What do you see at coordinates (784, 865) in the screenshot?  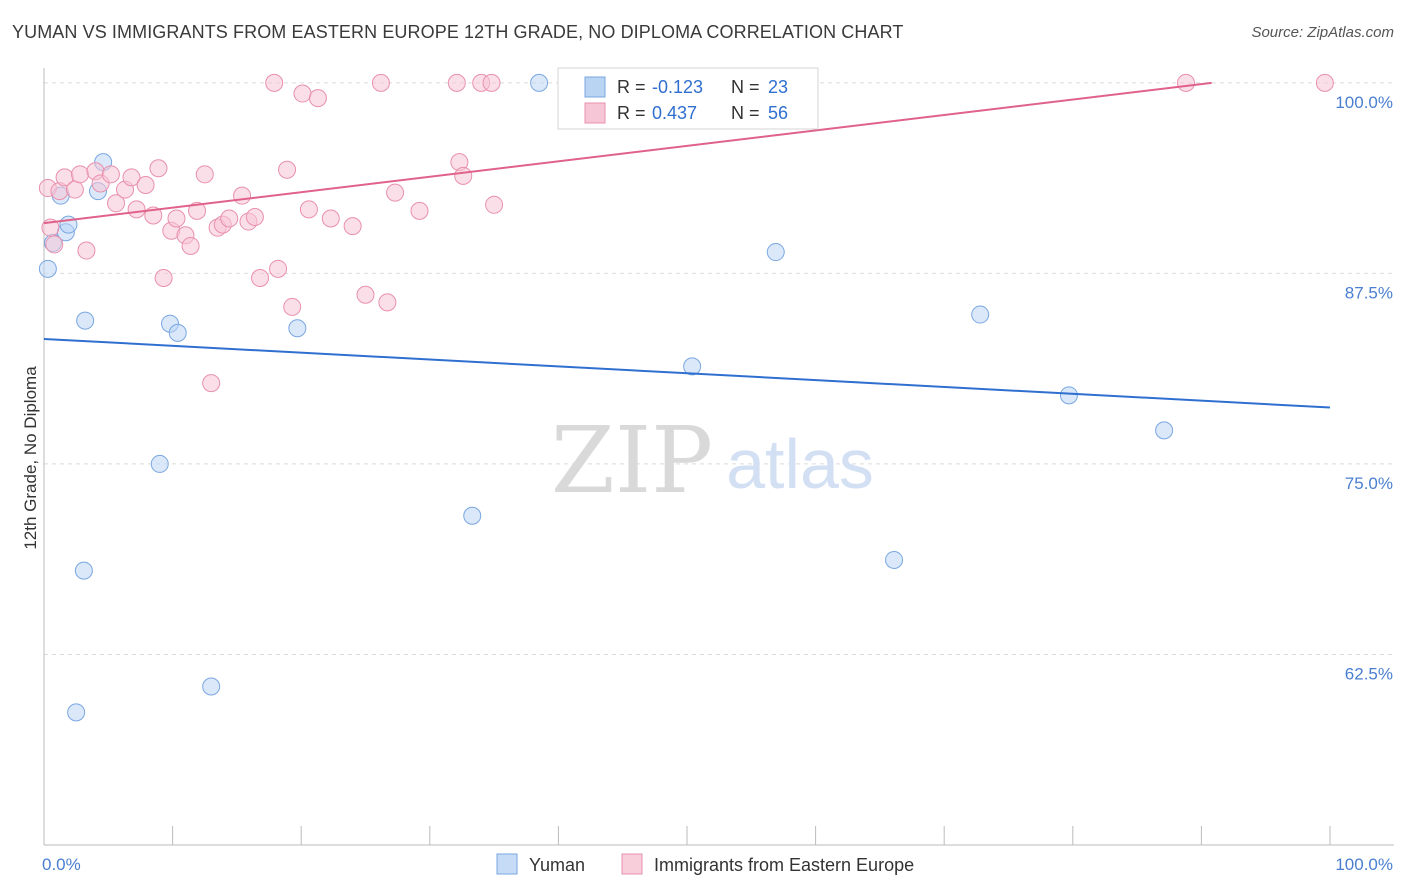 I see `legend-label: Immigrants from Eastern Europe` at bounding box center [784, 865].